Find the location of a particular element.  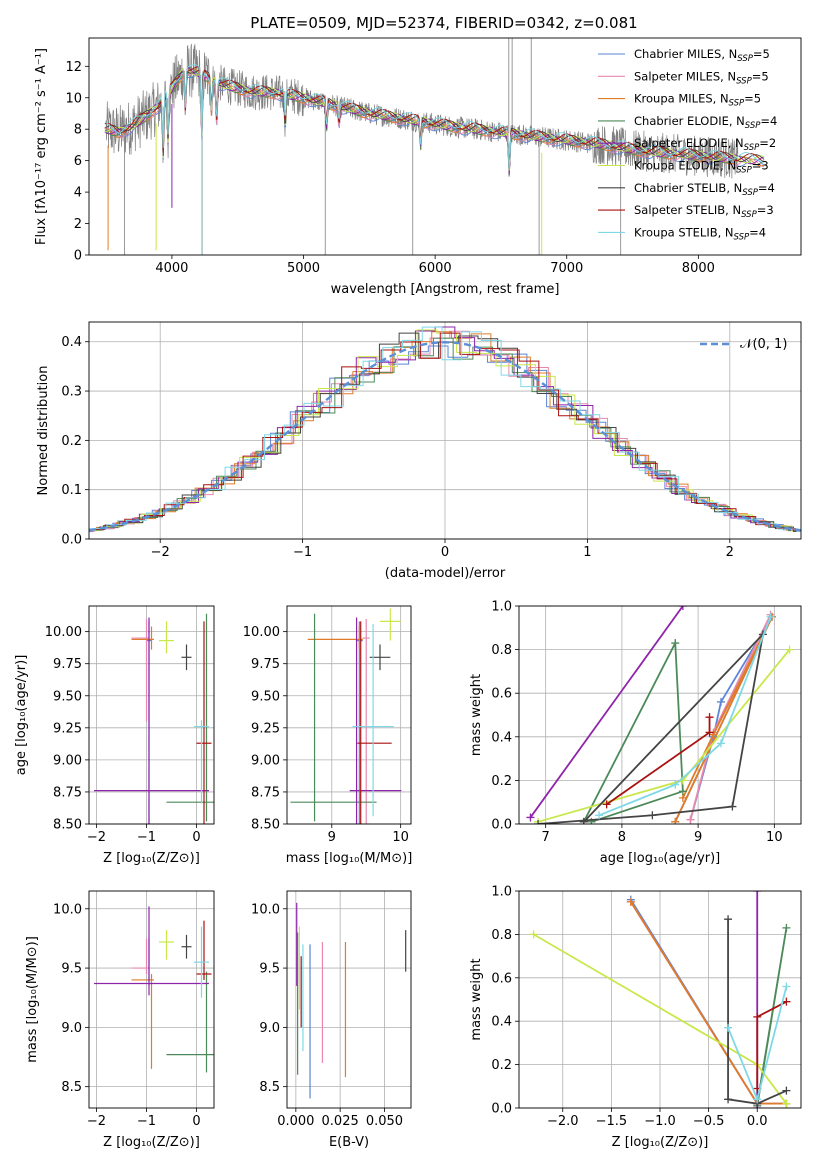

x-tick-label: 8 is located at coordinates (622, 837).